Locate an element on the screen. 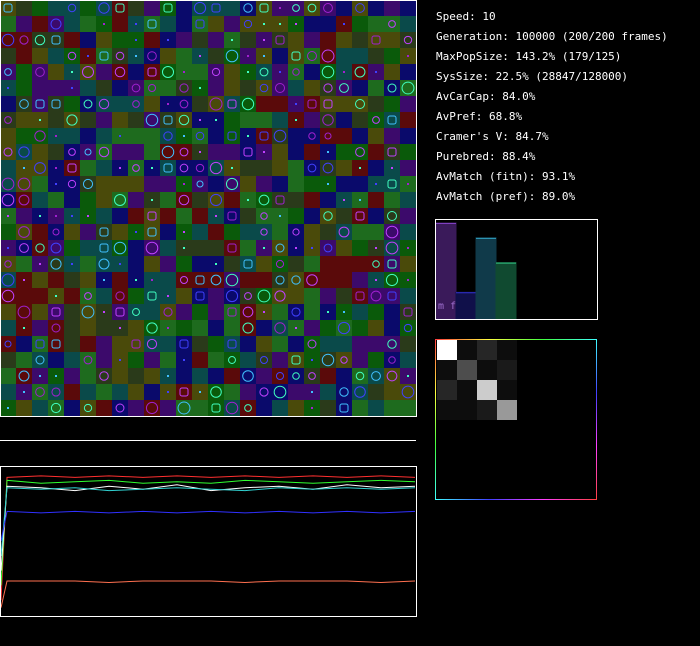 The width and height of the screenshot is (700, 646). bar is located at coordinates (486, 278).